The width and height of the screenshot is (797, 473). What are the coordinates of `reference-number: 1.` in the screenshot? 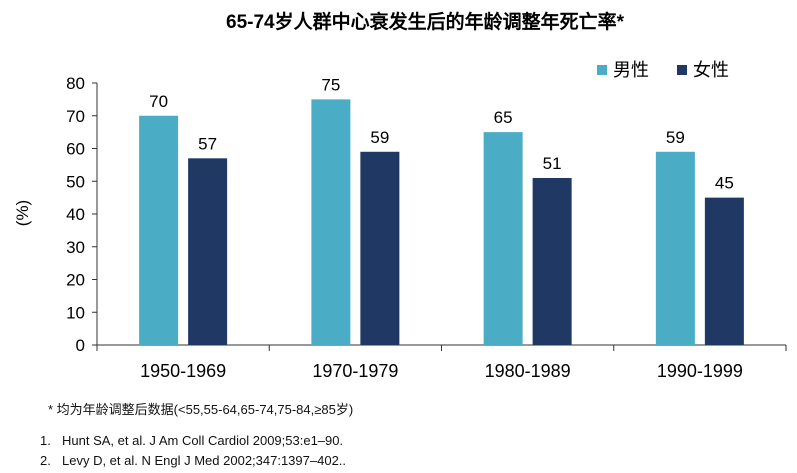 It's located at (45, 440).